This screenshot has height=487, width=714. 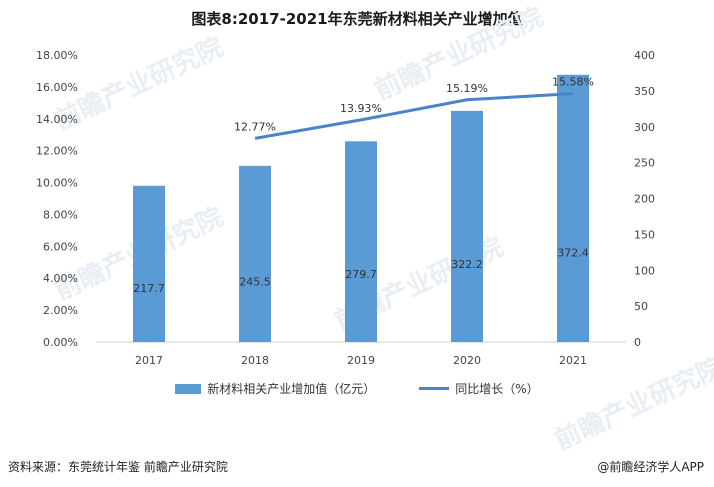 What do you see at coordinates (632, 403) in the screenshot?
I see `watermark-4: 前瞻产业研究院` at bounding box center [632, 403].